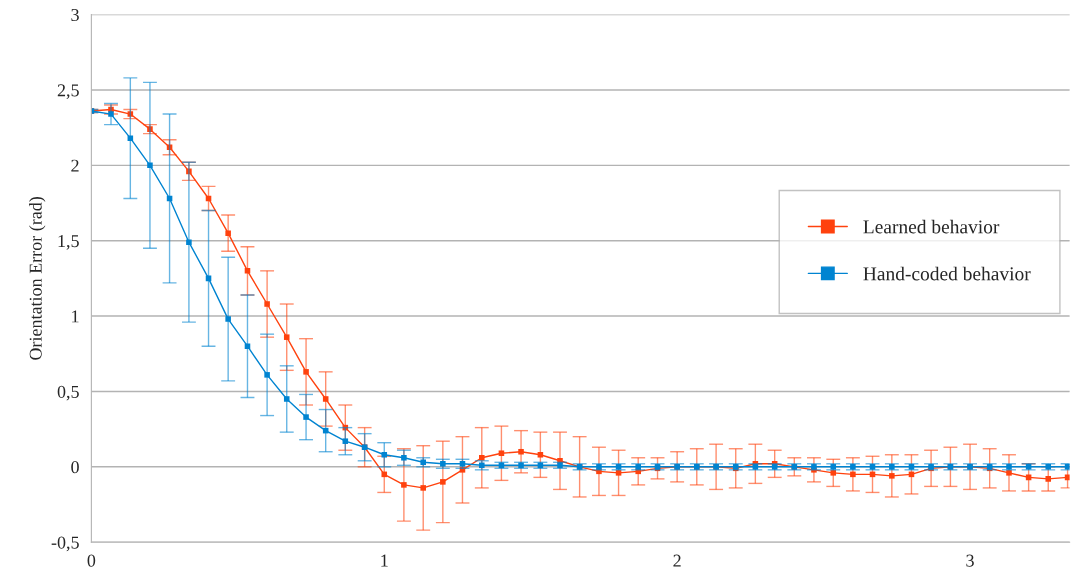 Image resolution: width=1075 pixels, height=583 pixels. I want to click on y-tick-label: -0,5, so click(65, 544).